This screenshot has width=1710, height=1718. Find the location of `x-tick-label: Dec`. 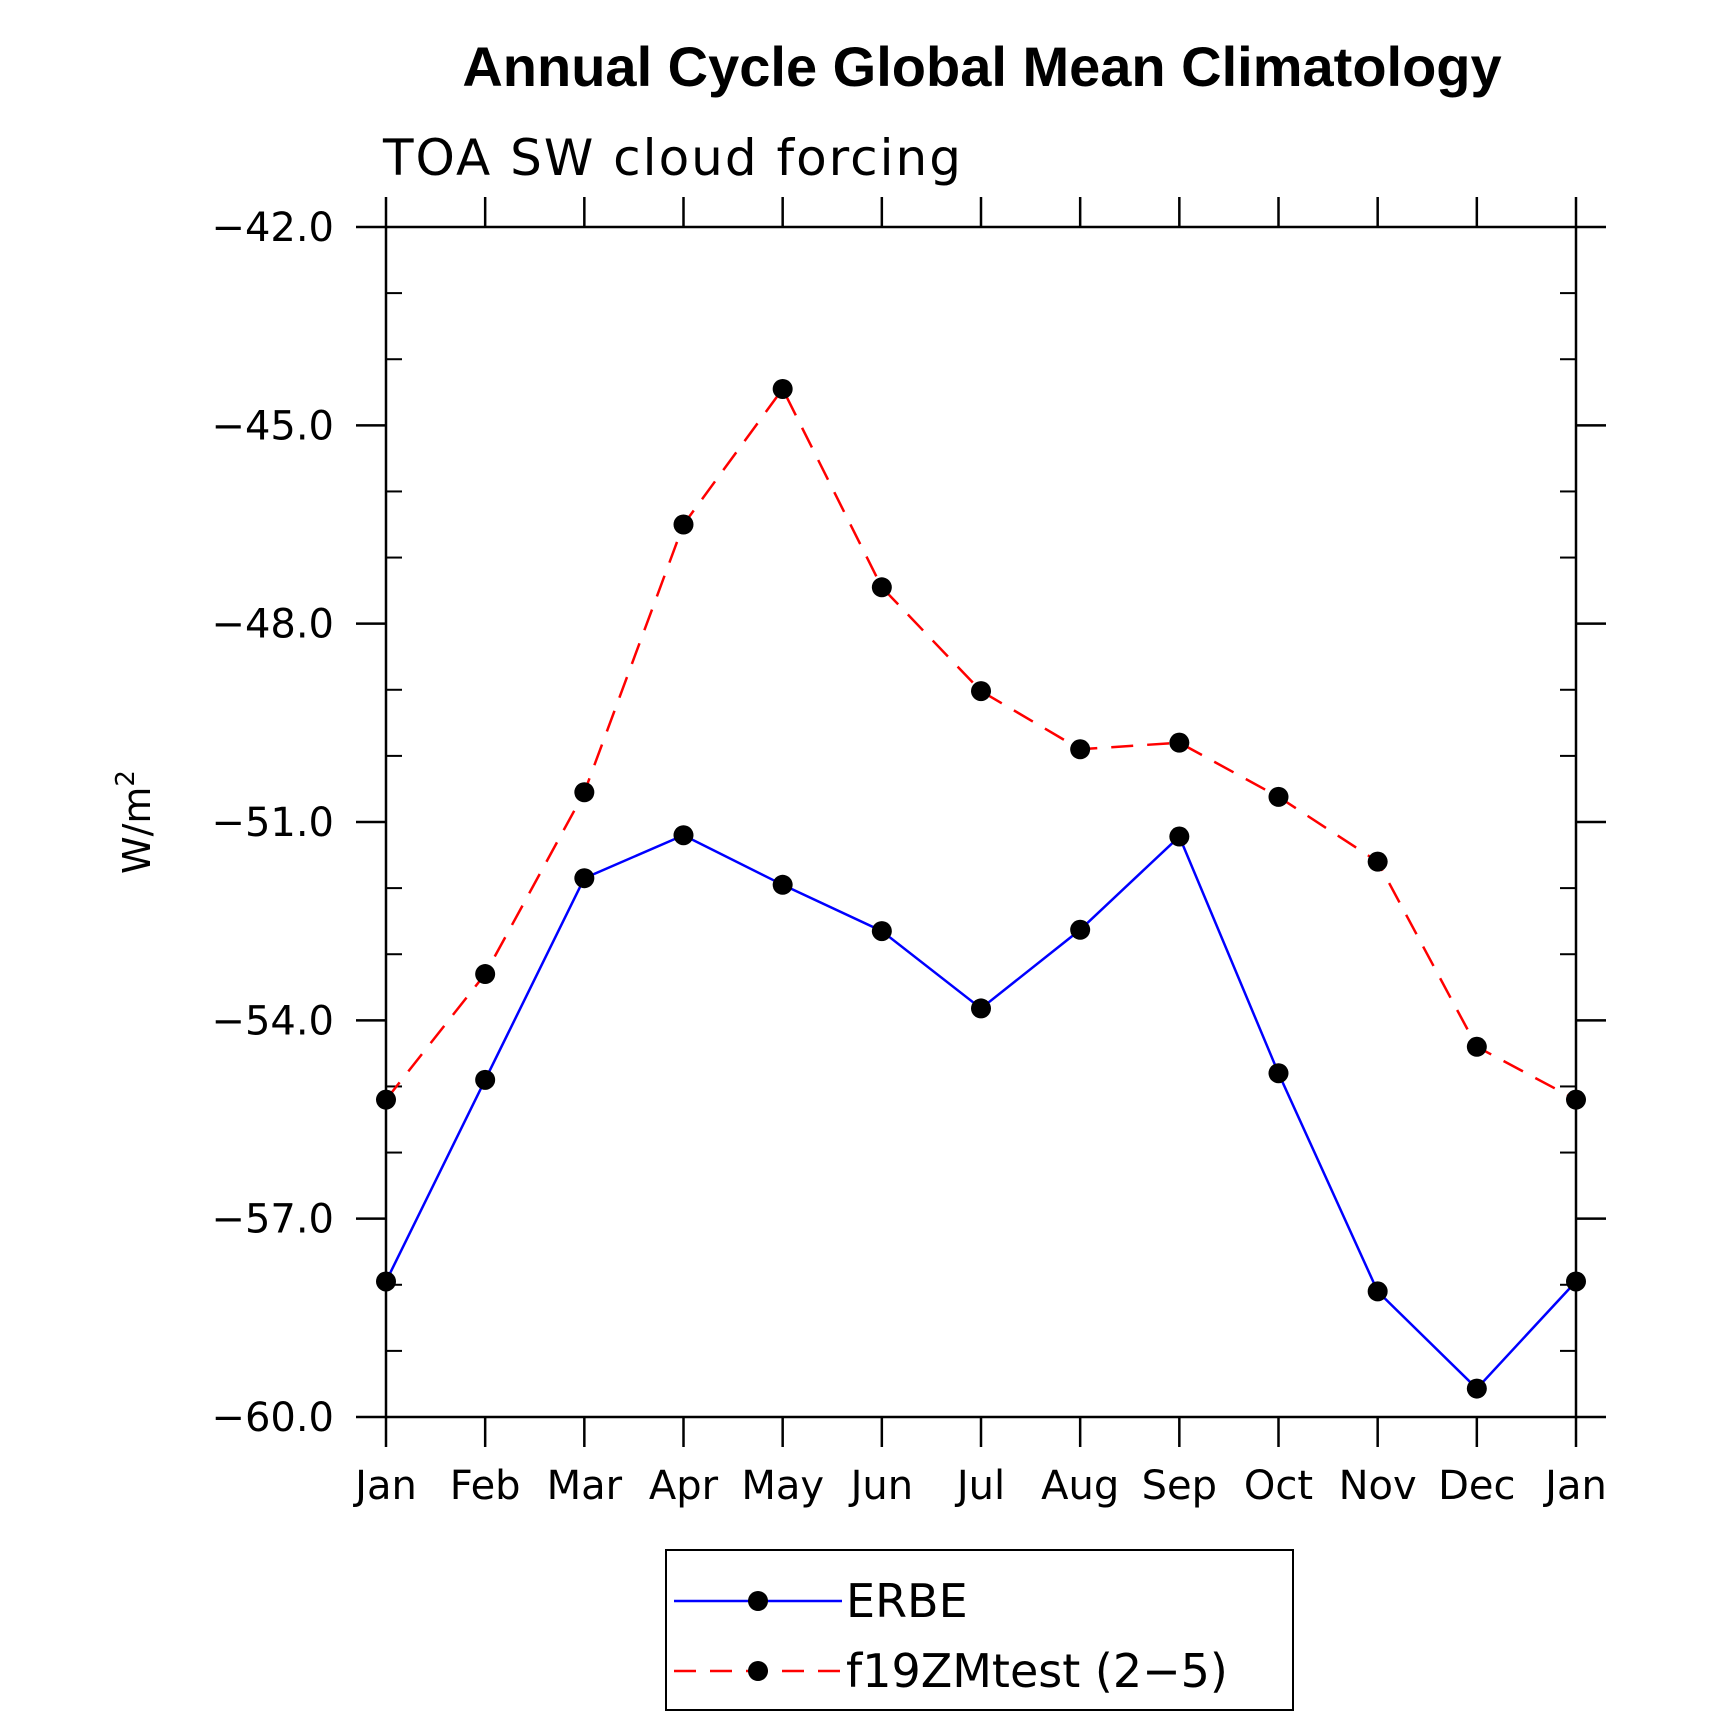

x-tick-label: Dec is located at coordinates (1476, 1486).